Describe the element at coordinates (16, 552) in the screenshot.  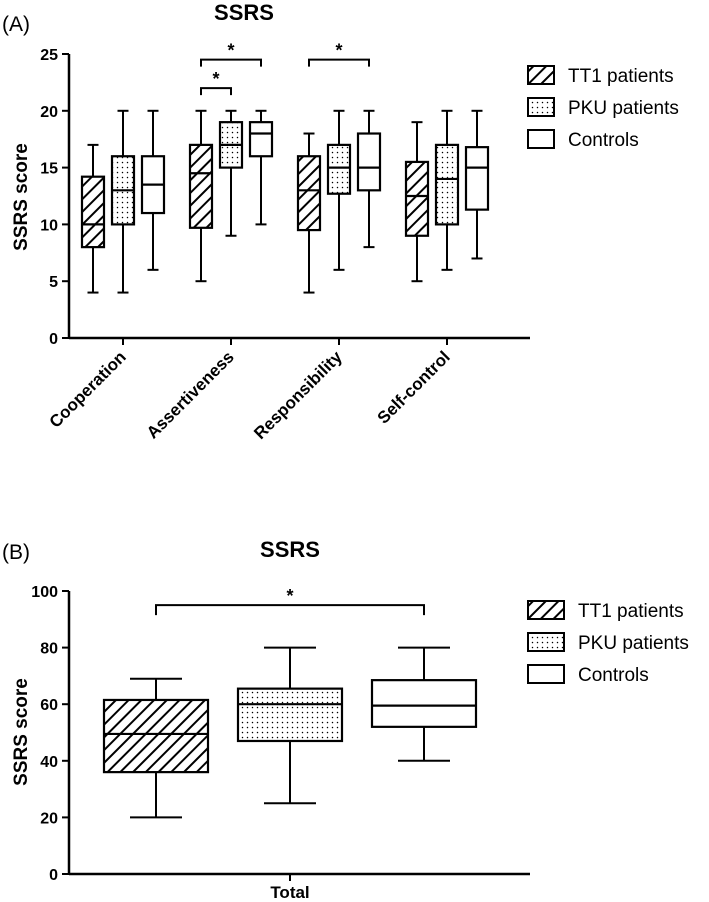
I see `panel-b-label: (B)` at that location.